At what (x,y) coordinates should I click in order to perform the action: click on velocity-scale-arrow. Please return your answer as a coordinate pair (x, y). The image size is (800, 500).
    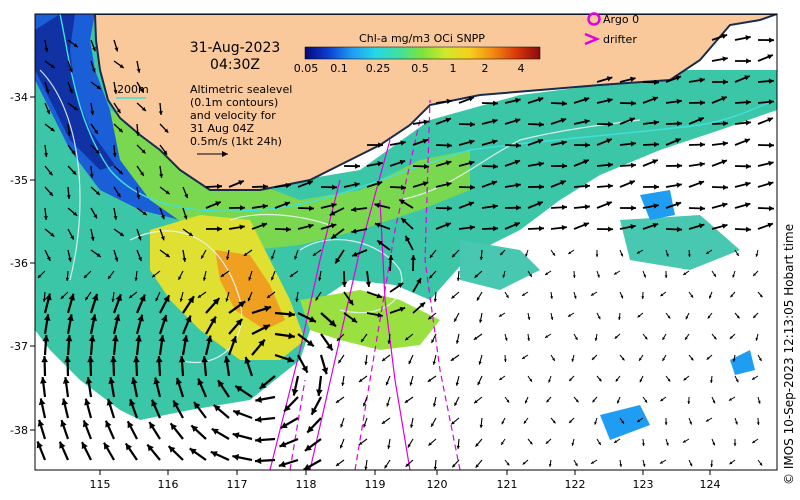
    Looking at the image, I should click on (212, 154).